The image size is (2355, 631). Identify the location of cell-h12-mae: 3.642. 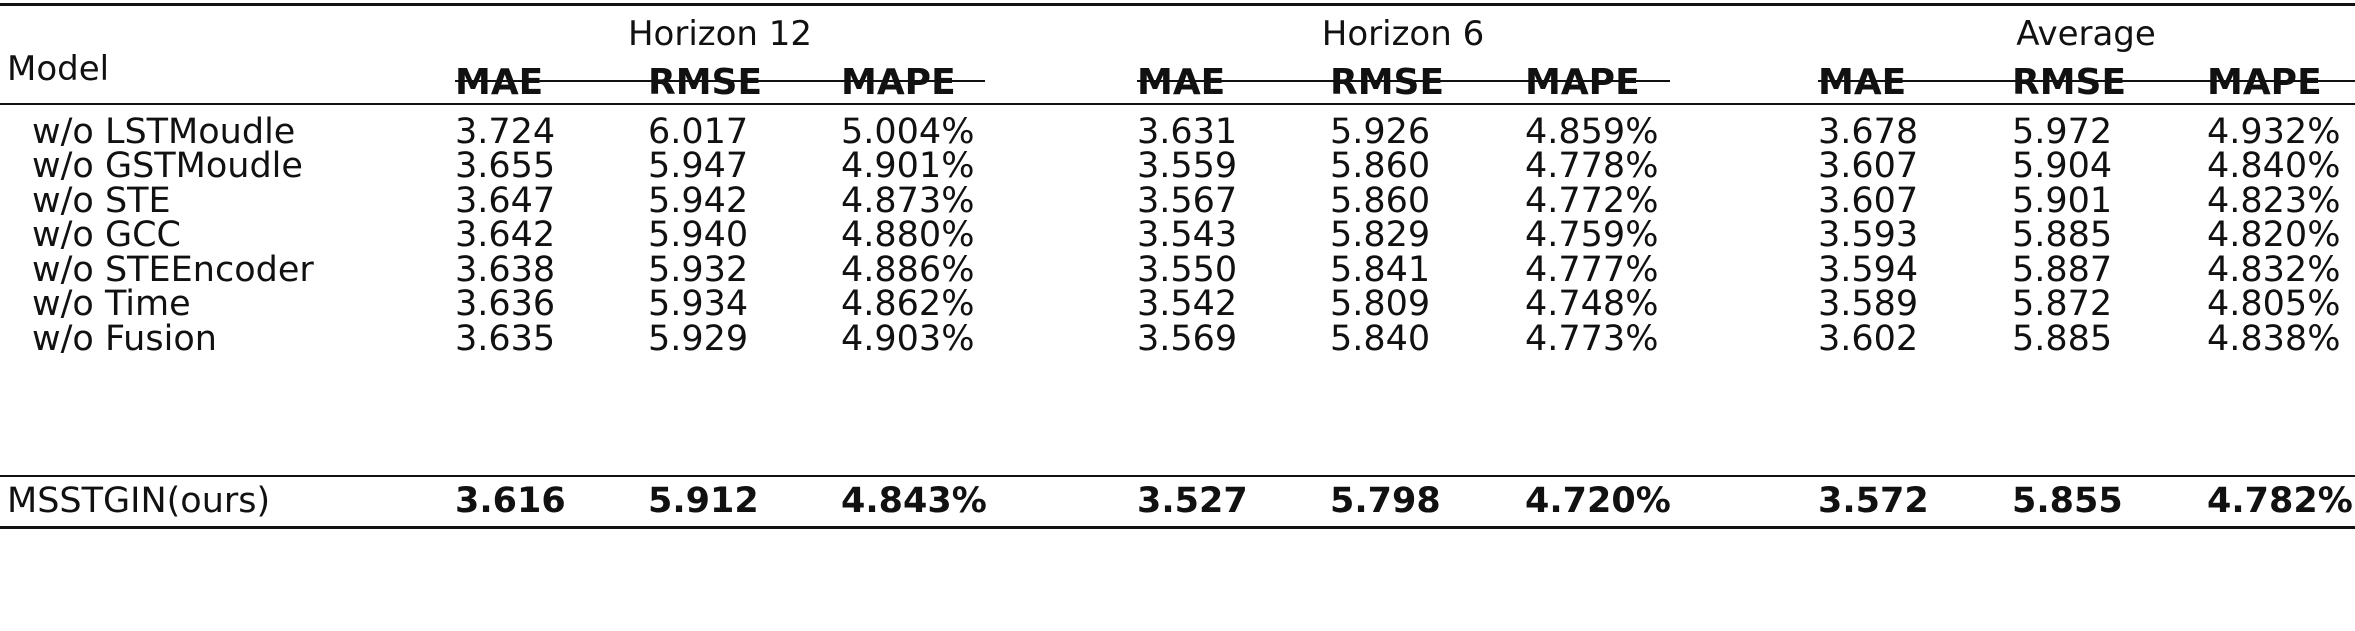
(505, 235).